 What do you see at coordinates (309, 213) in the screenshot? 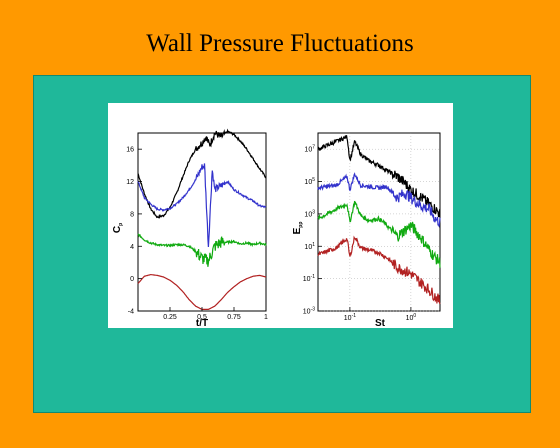
I see `spectrum-y-tick-label: 10³` at bounding box center [309, 213].